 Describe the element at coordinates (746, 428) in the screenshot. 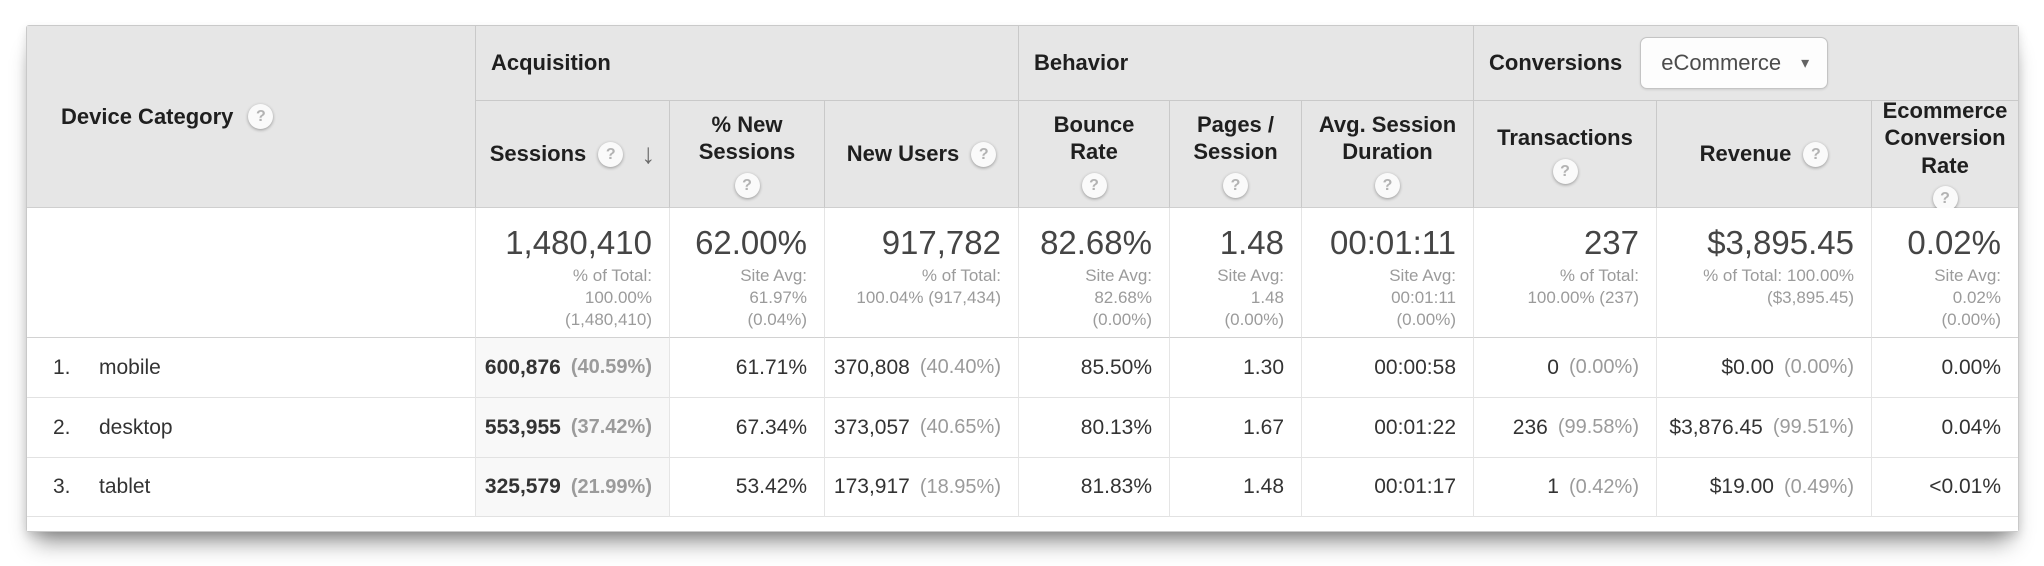

I see `cell-pct-new-sessions: 67.34%` at that location.